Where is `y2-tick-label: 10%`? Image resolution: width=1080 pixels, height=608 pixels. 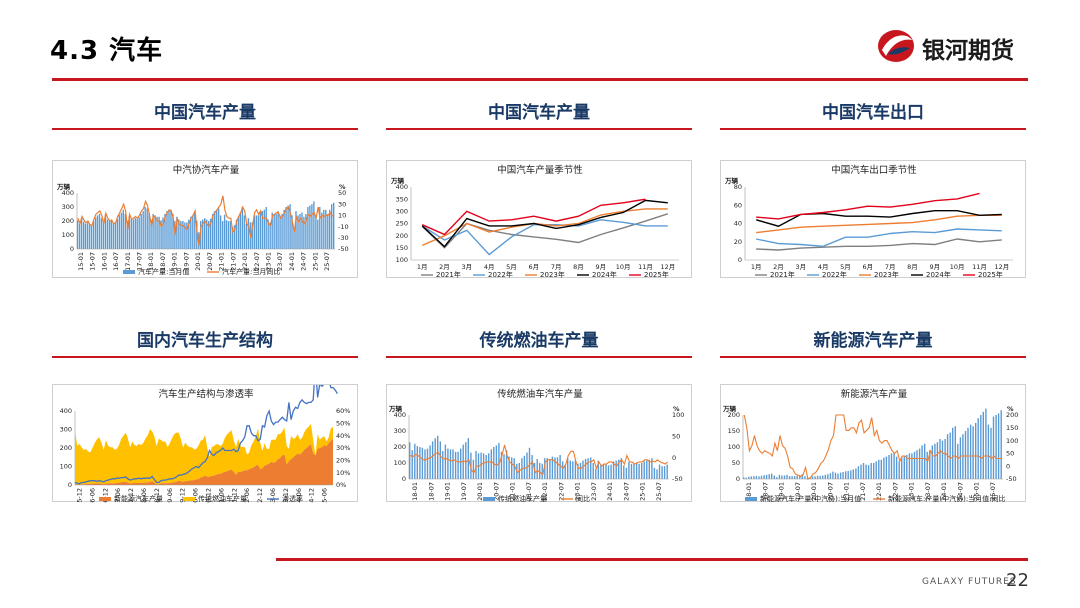 y2-tick-label: 10% is located at coordinates (343, 473).